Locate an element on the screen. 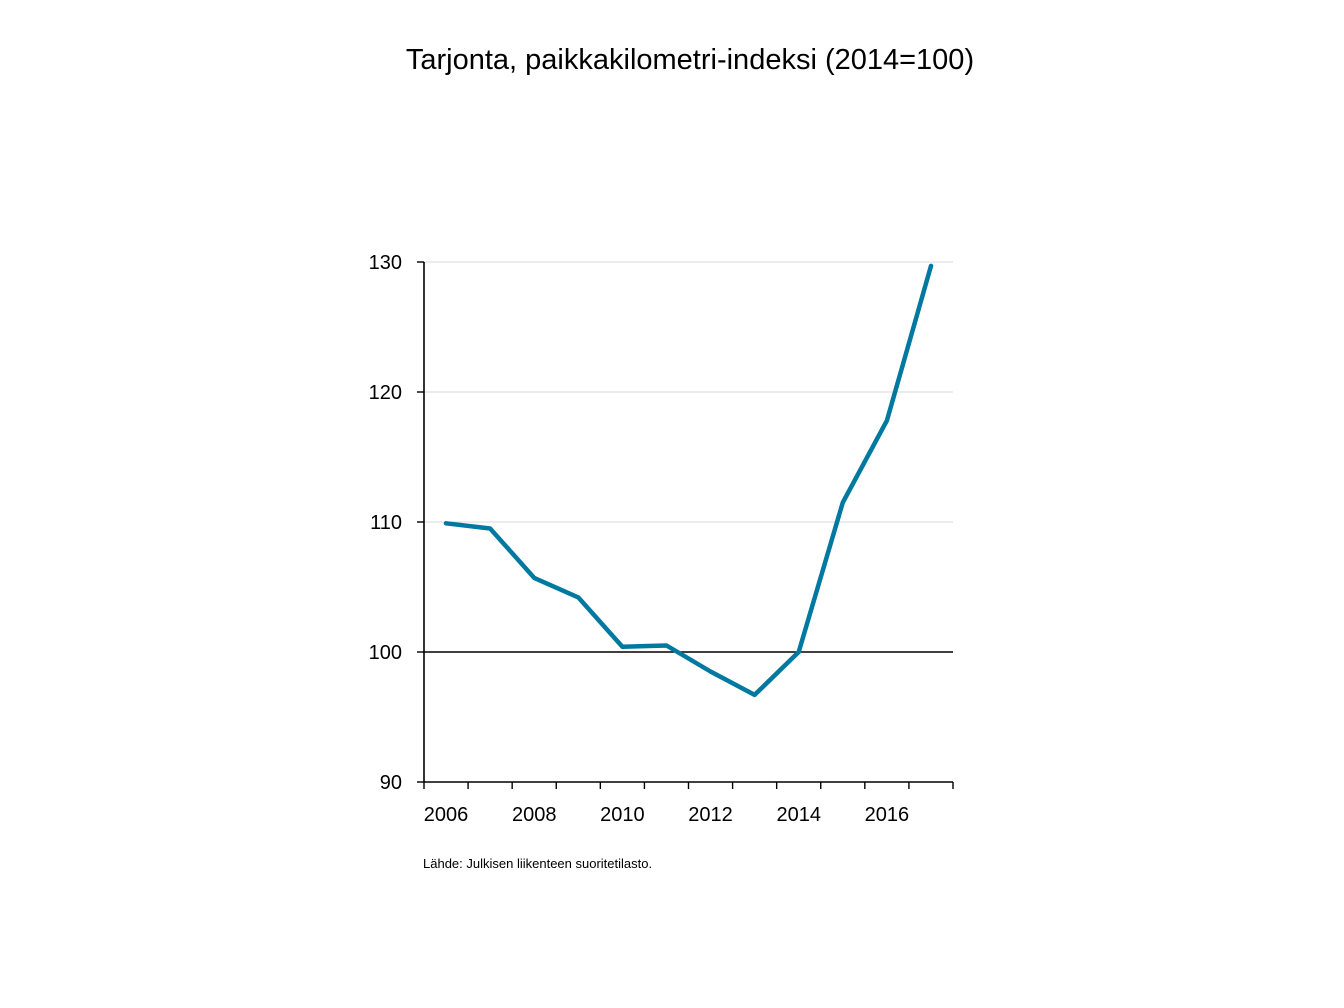 This screenshot has height=1008, width=1344. y-tick-label: 100 is located at coordinates (385, 653).